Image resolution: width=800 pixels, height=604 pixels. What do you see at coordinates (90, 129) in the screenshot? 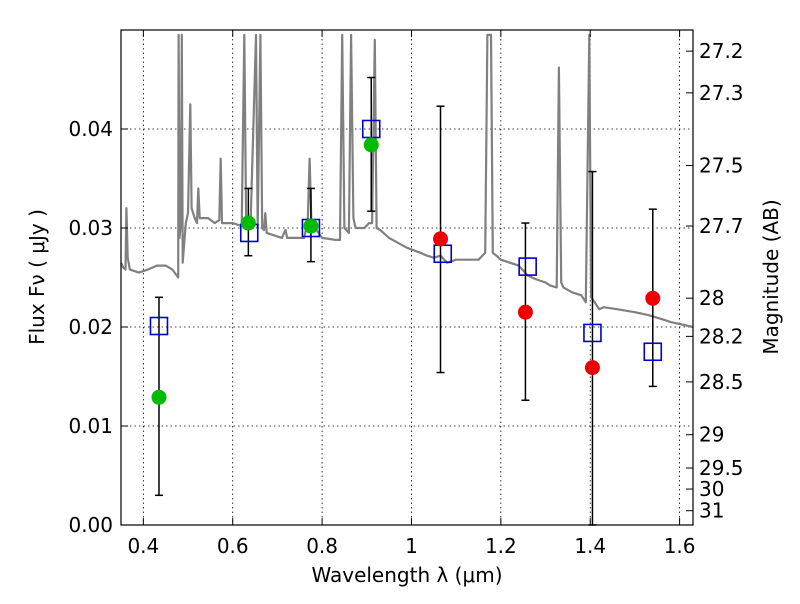
I see `y-tick-label: 0.04` at bounding box center [90, 129].